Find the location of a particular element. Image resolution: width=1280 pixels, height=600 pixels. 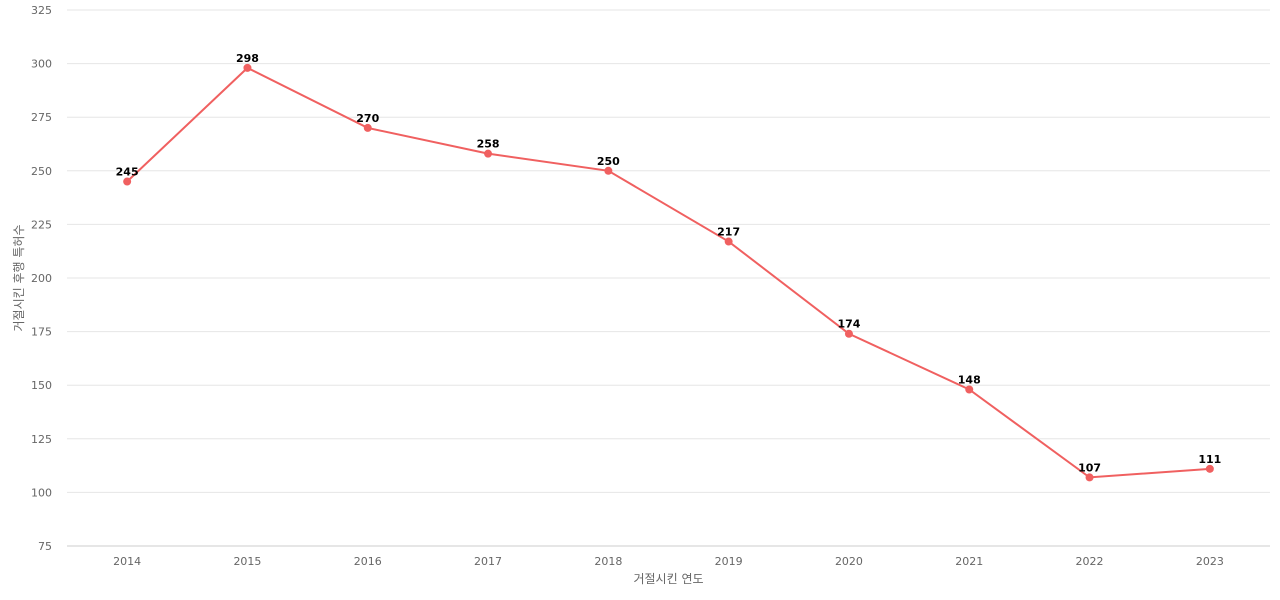

data-label-2014: 245 is located at coordinates (127, 172).